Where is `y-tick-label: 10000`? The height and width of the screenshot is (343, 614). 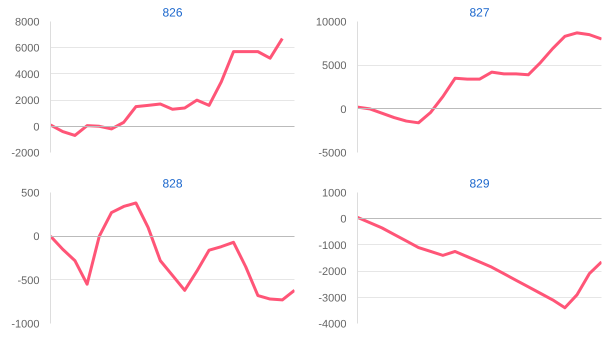 y-tick-label: 10000 is located at coordinates (331, 22).